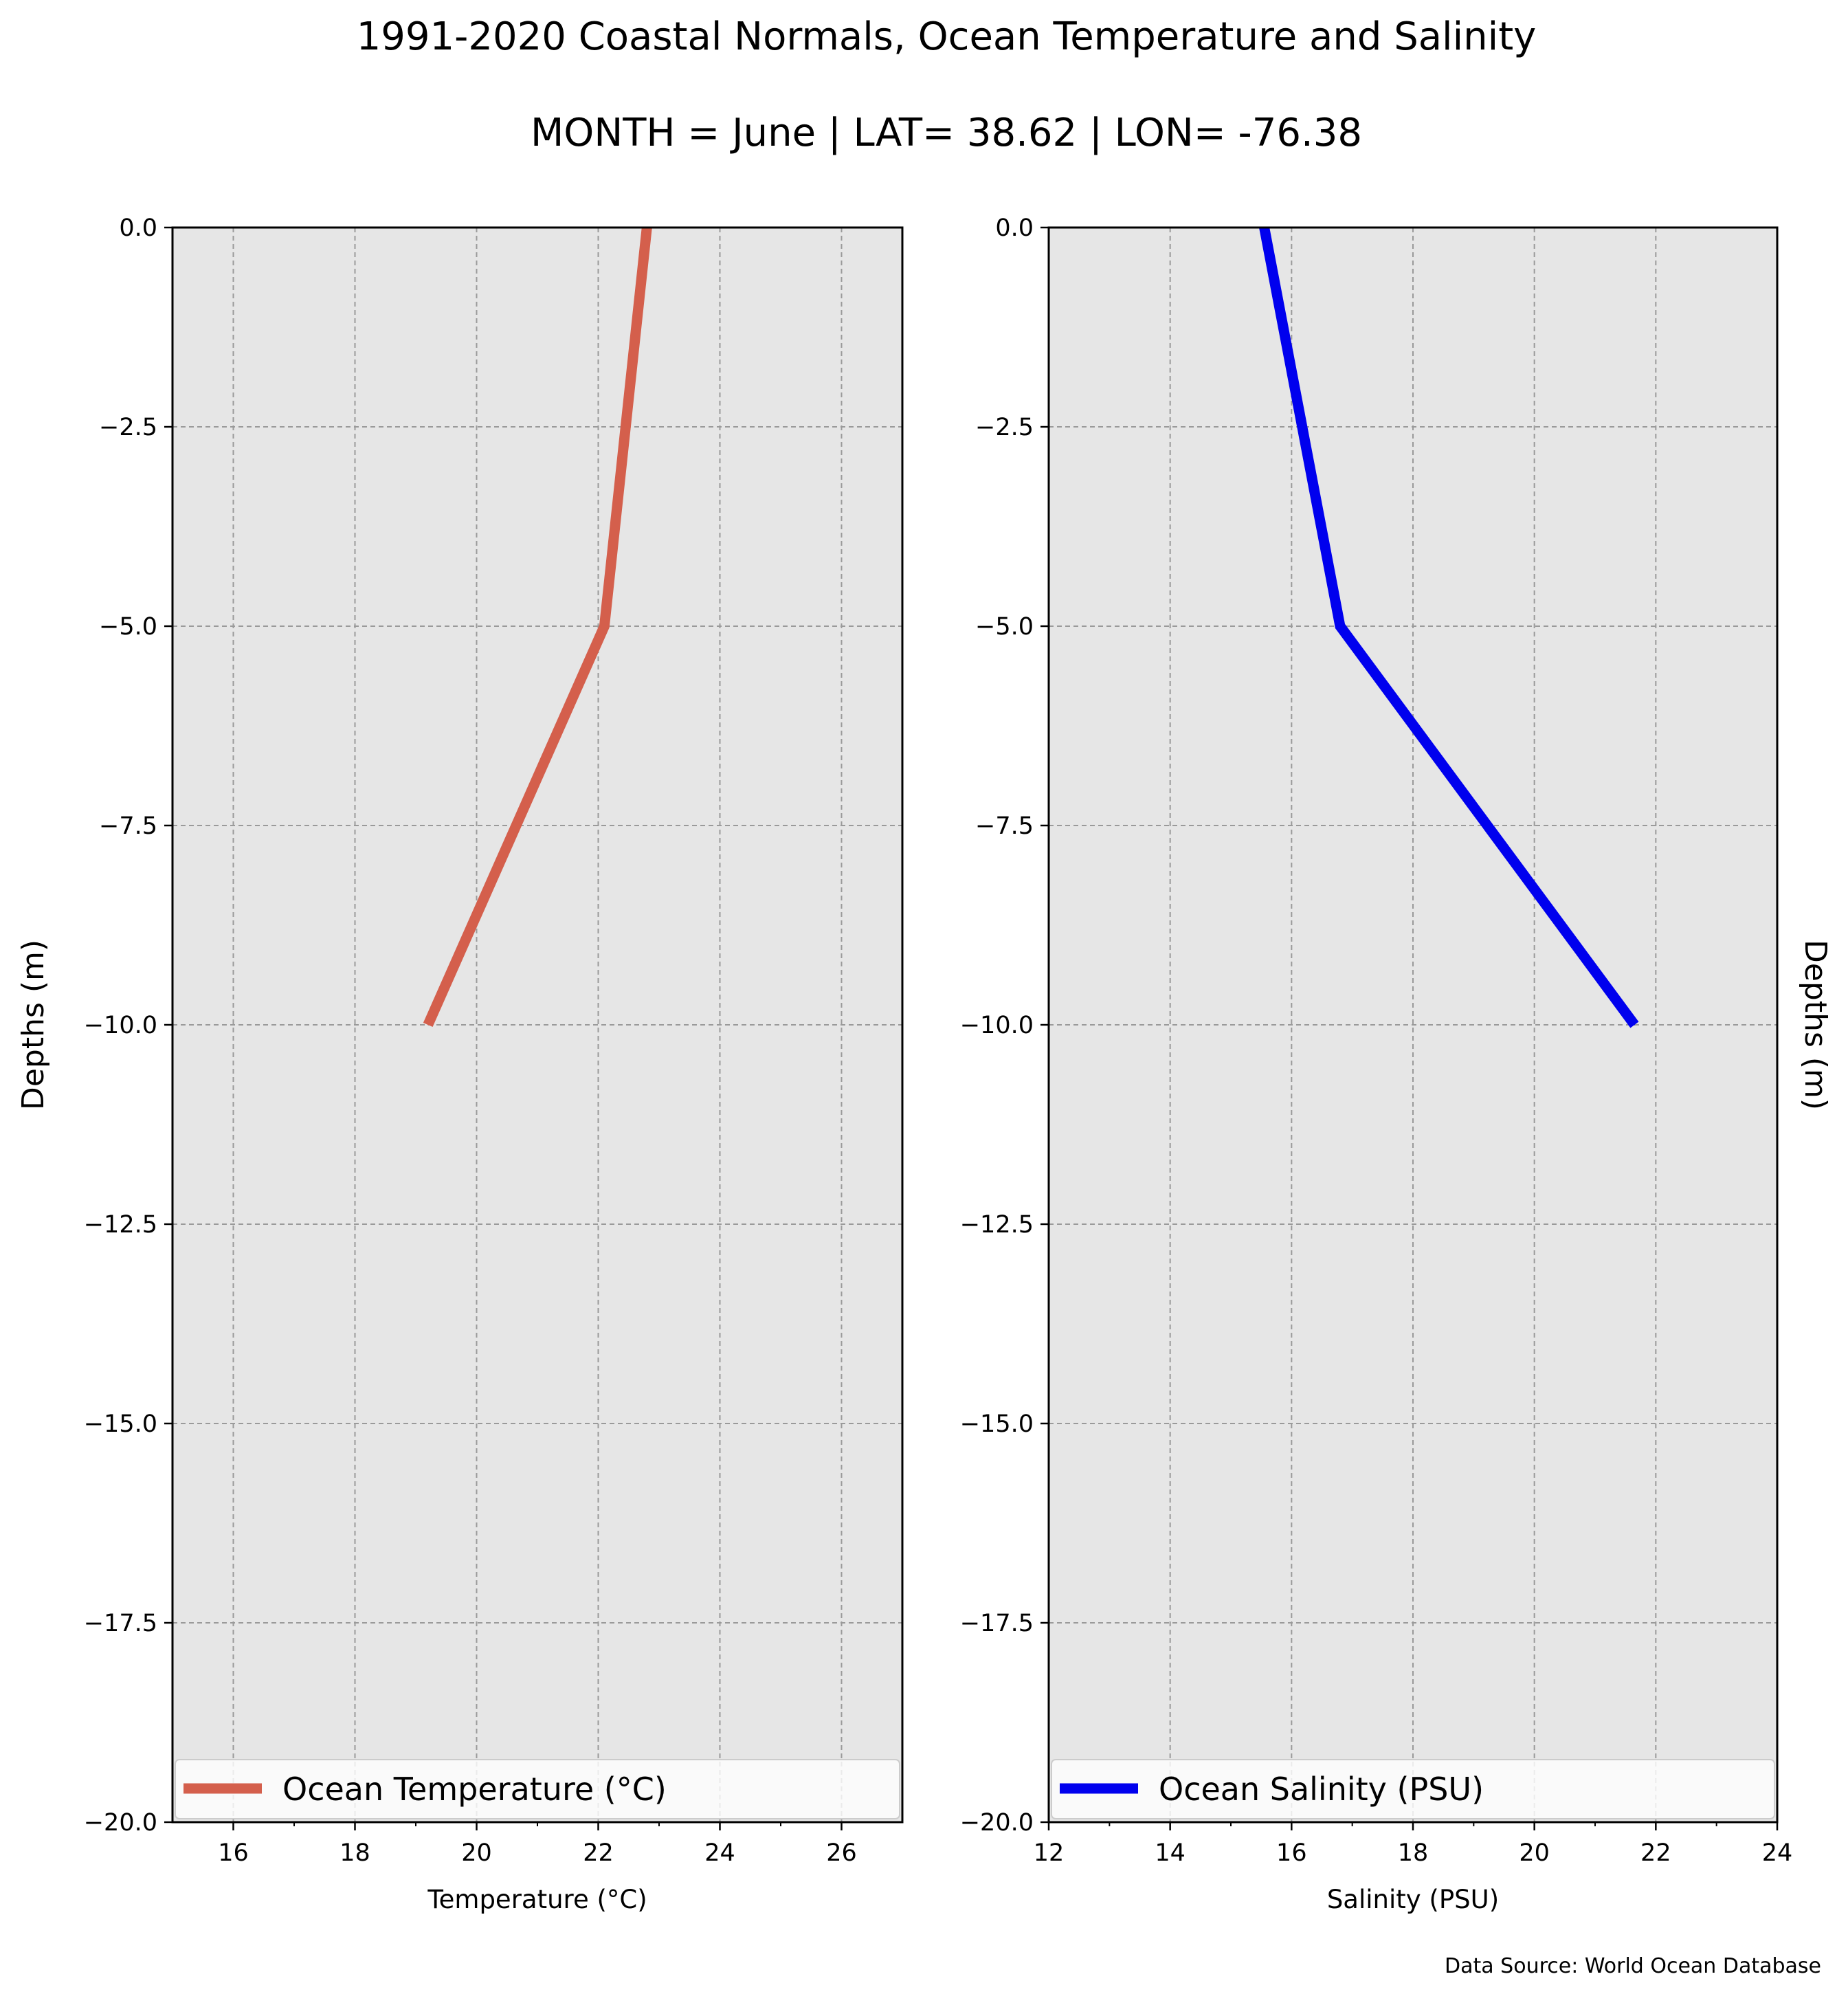 Image resolution: width=1848 pixels, height=1994 pixels. Describe the element at coordinates (1413, 1899) in the screenshot. I see `x-axis-label: Salinity (PSU)` at that location.